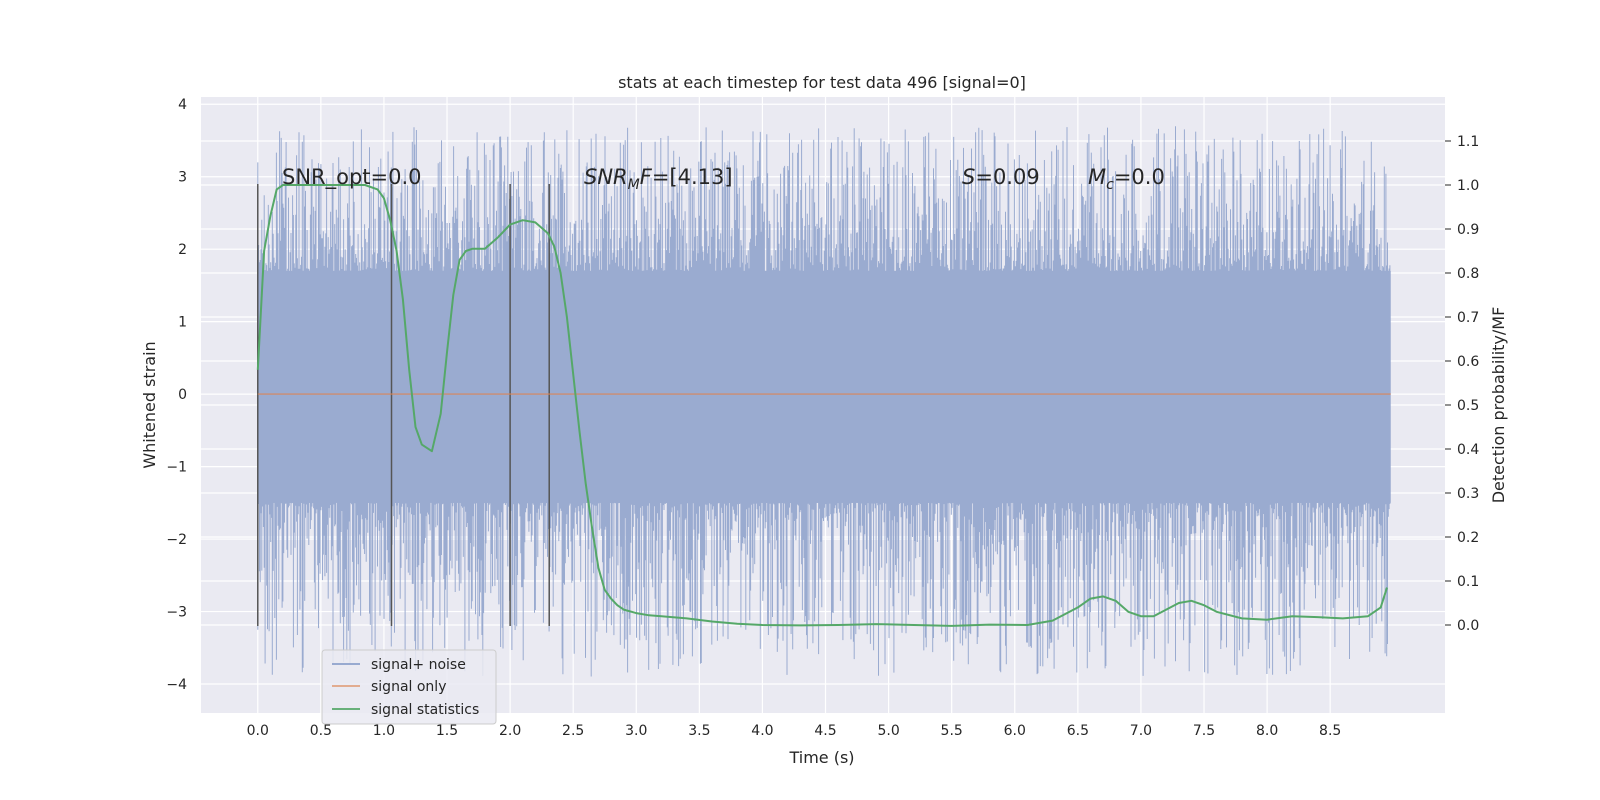  What do you see at coordinates (1007, 177) in the screenshot?
I see `s-post: =0.09` at bounding box center [1007, 177].